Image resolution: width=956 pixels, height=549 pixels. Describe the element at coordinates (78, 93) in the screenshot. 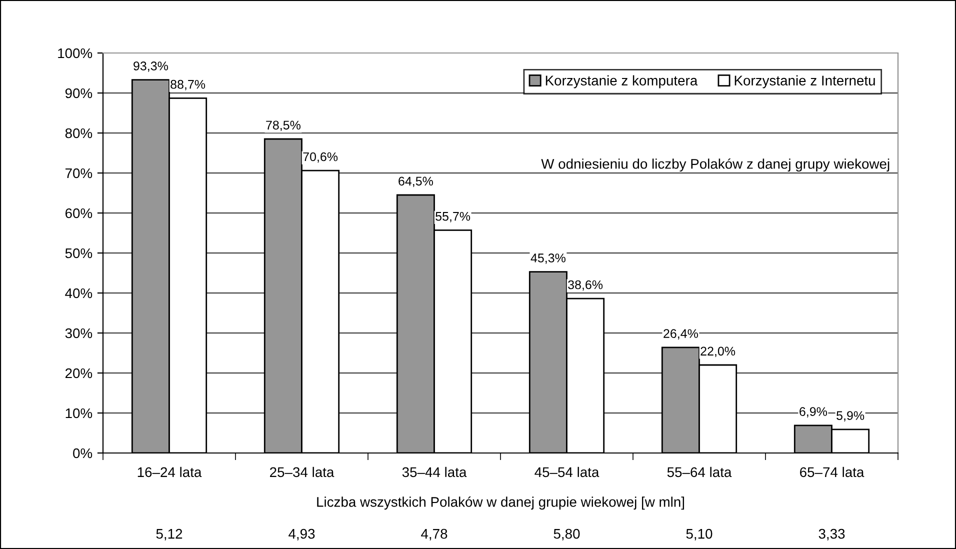

I see `y-tick-label: 90%` at that location.